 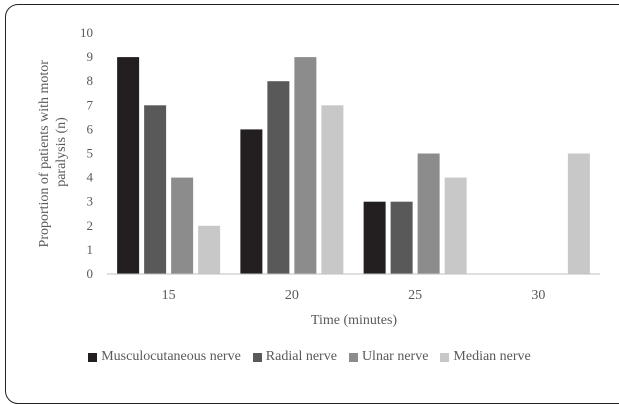 What do you see at coordinates (90, 128) in the screenshot?
I see `y-tick-label: 6` at bounding box center [90, 128].